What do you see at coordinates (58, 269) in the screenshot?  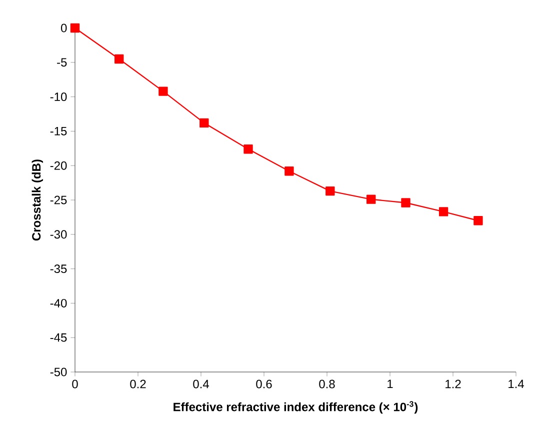 I see `y-tick-label: -35` at bounding box center [58, 269].